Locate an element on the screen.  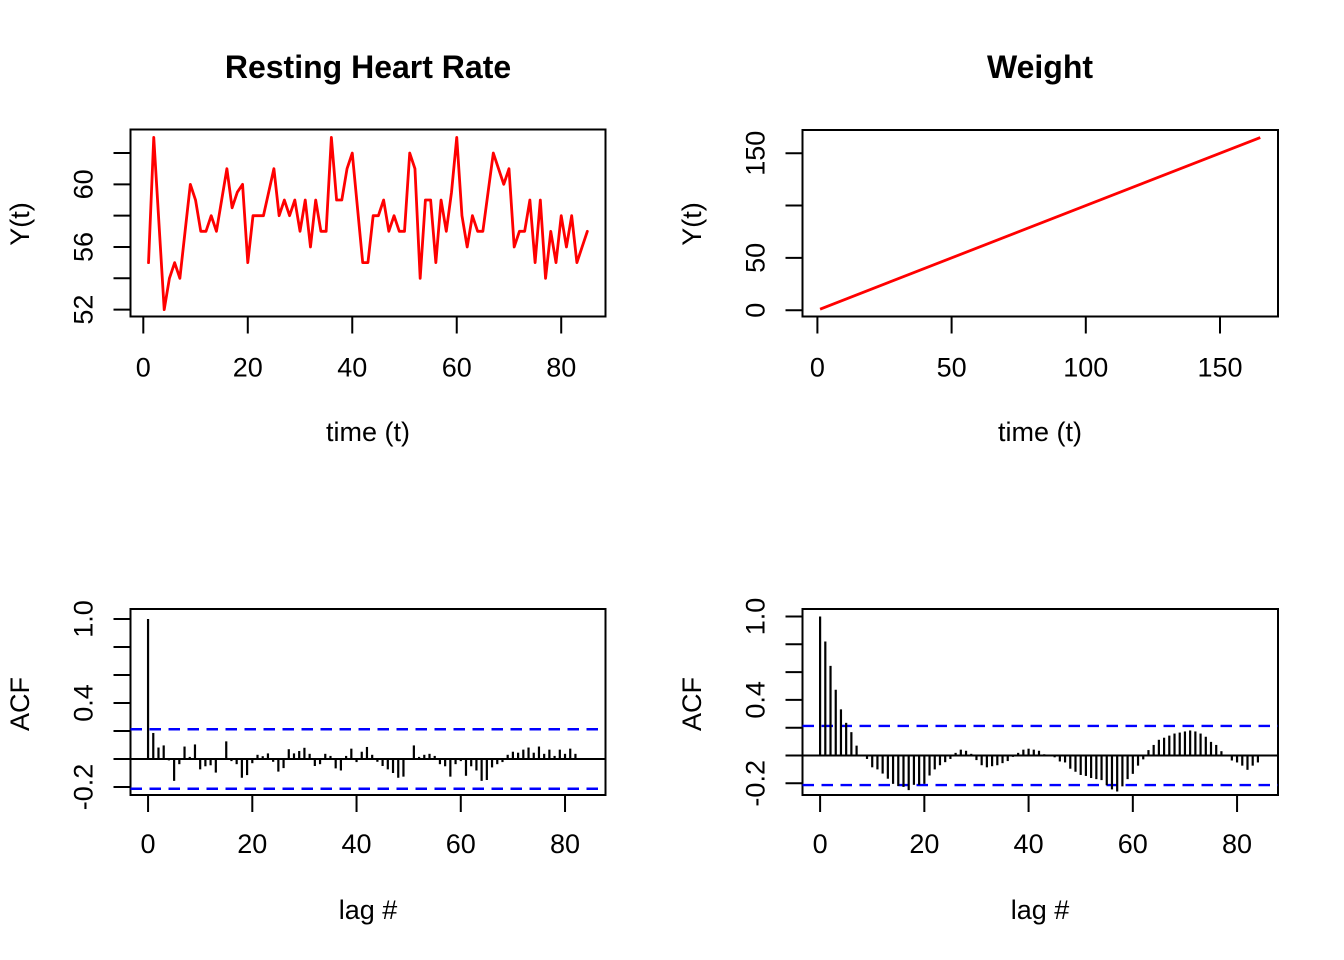
svg-text: Resting Heart Rate is located at coordinates (368, 67).